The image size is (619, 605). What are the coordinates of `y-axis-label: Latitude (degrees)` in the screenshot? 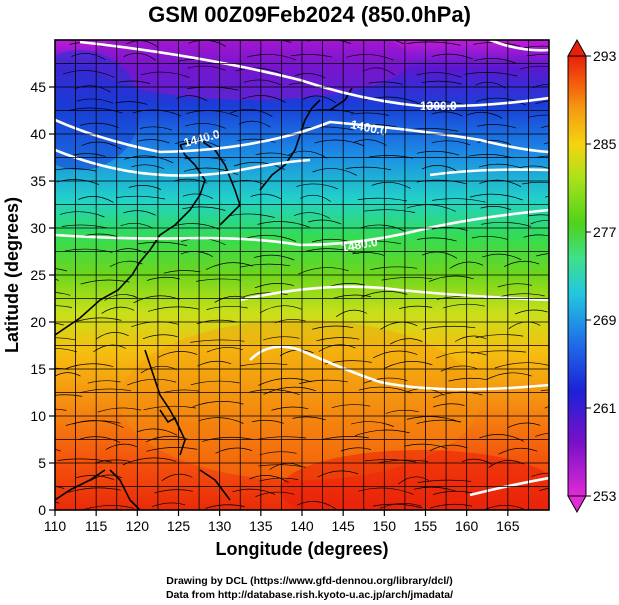 It's located at (12, 275).